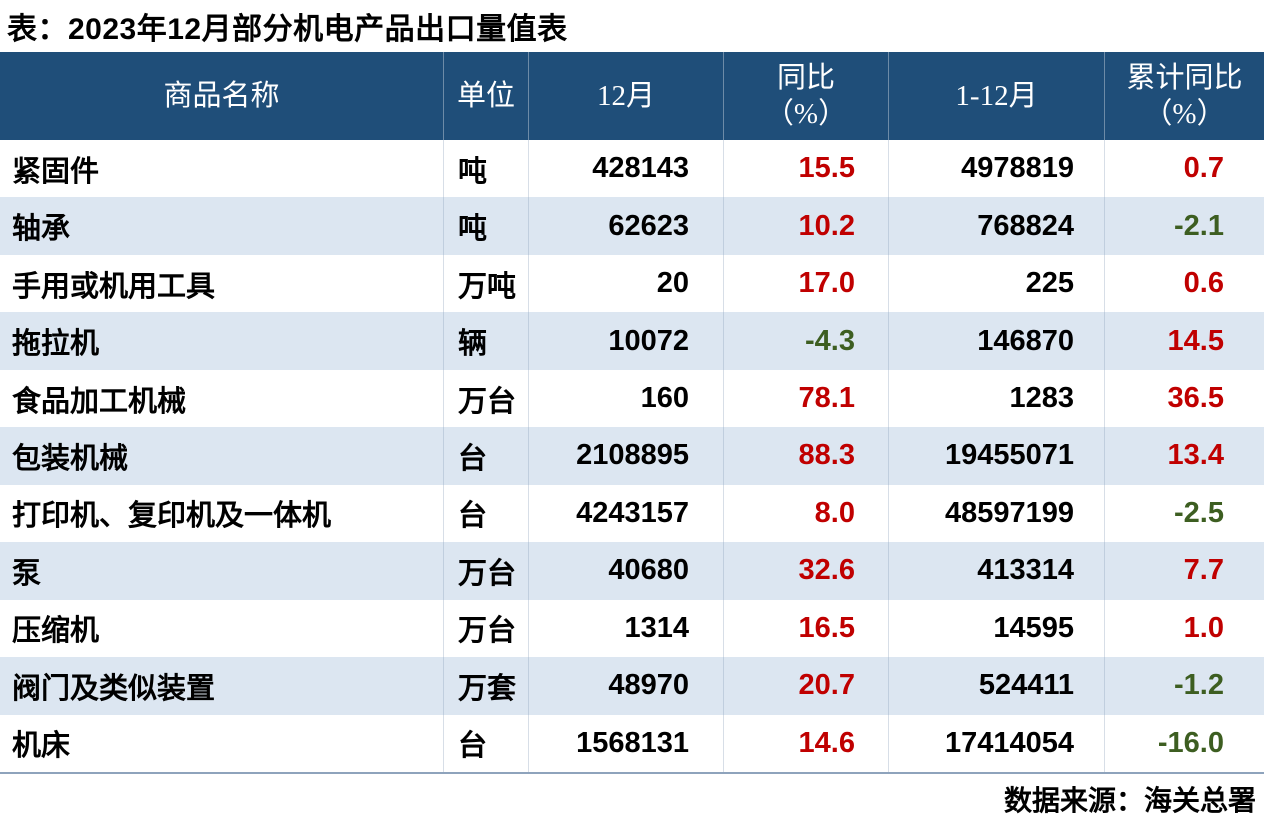 The width and height of the screenshot is (1264, 826). Describe the element at coordinates (1184, 743) in the screenshot. I see `cumulative-yoy-percent-cell: -16.0` at that location.